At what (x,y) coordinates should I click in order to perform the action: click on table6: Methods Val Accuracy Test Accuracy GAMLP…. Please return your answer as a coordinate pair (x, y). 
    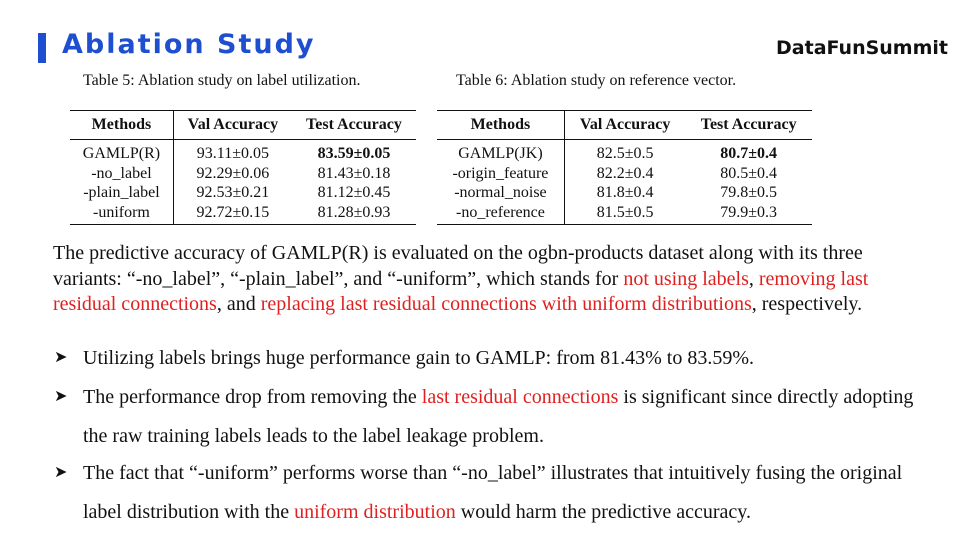
    Looking at the image, I should click on (624, 167).